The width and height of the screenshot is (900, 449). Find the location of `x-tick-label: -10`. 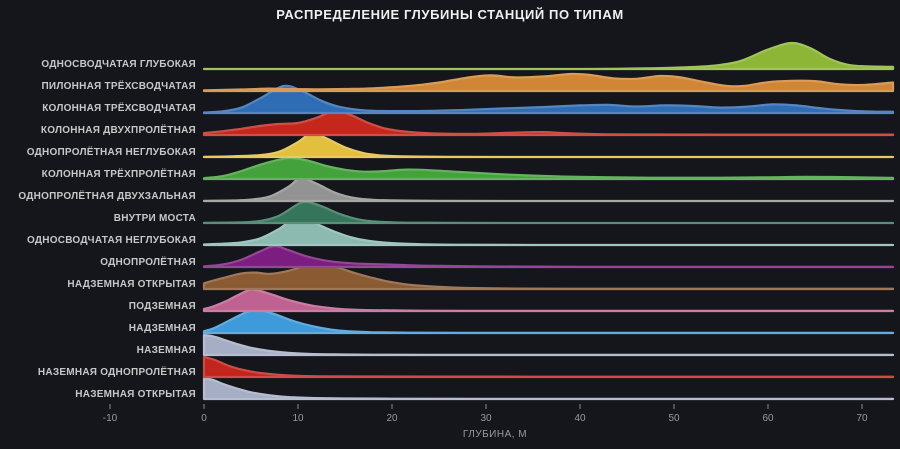

x-tick-label: -10 is located at coordinates (110, 418).